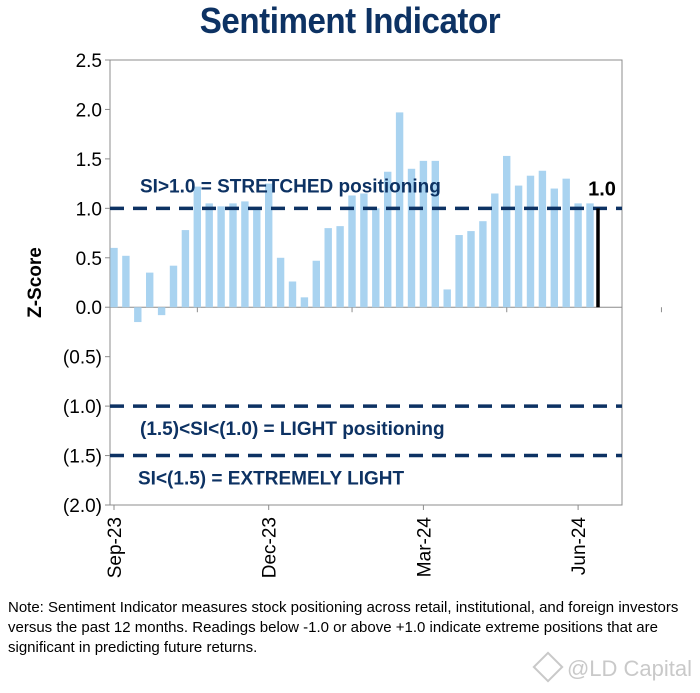 This screenshot has width=700, height=693. I want to click on threshold-label: SI<(1.5) = EXTREMELY LIGHT, so click(271, 479).